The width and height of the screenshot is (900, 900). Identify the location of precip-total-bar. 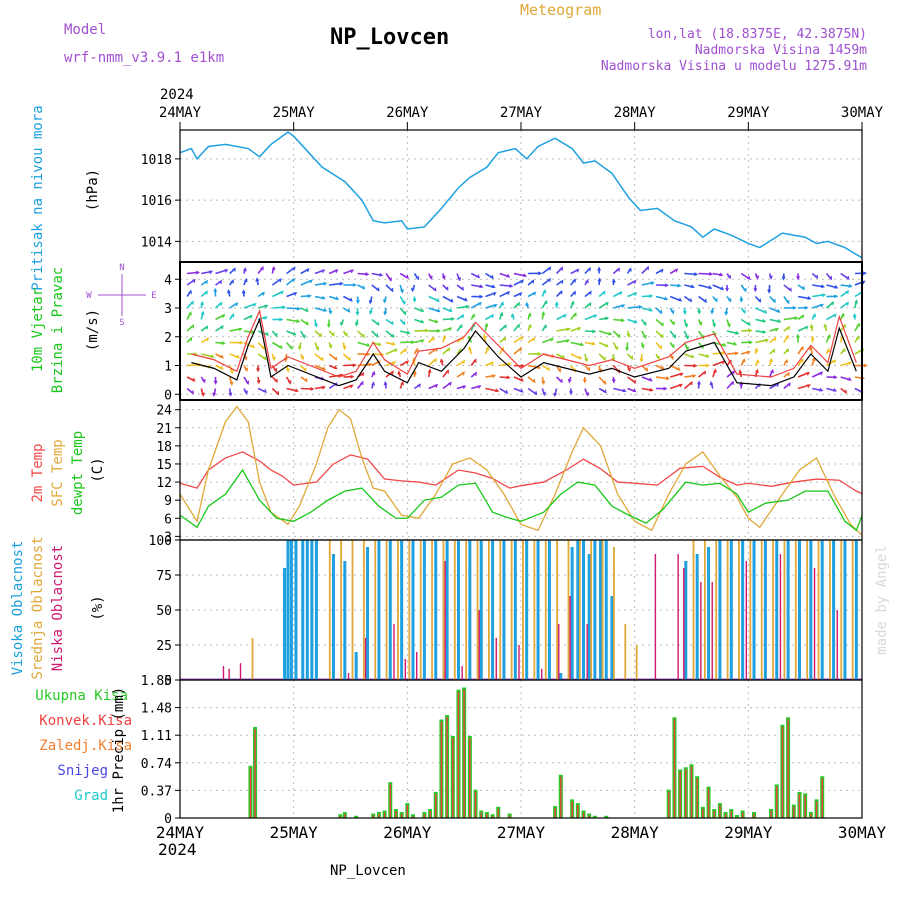
(736, 816).